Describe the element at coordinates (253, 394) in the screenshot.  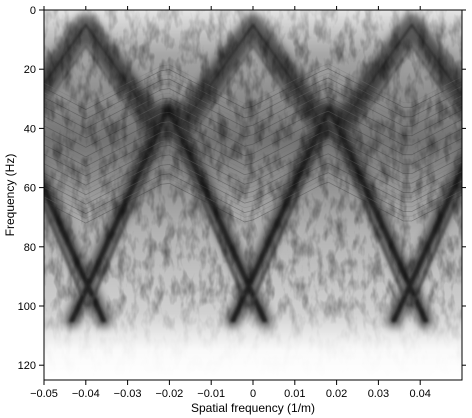
I see `x-tick-label: 0` at that location.